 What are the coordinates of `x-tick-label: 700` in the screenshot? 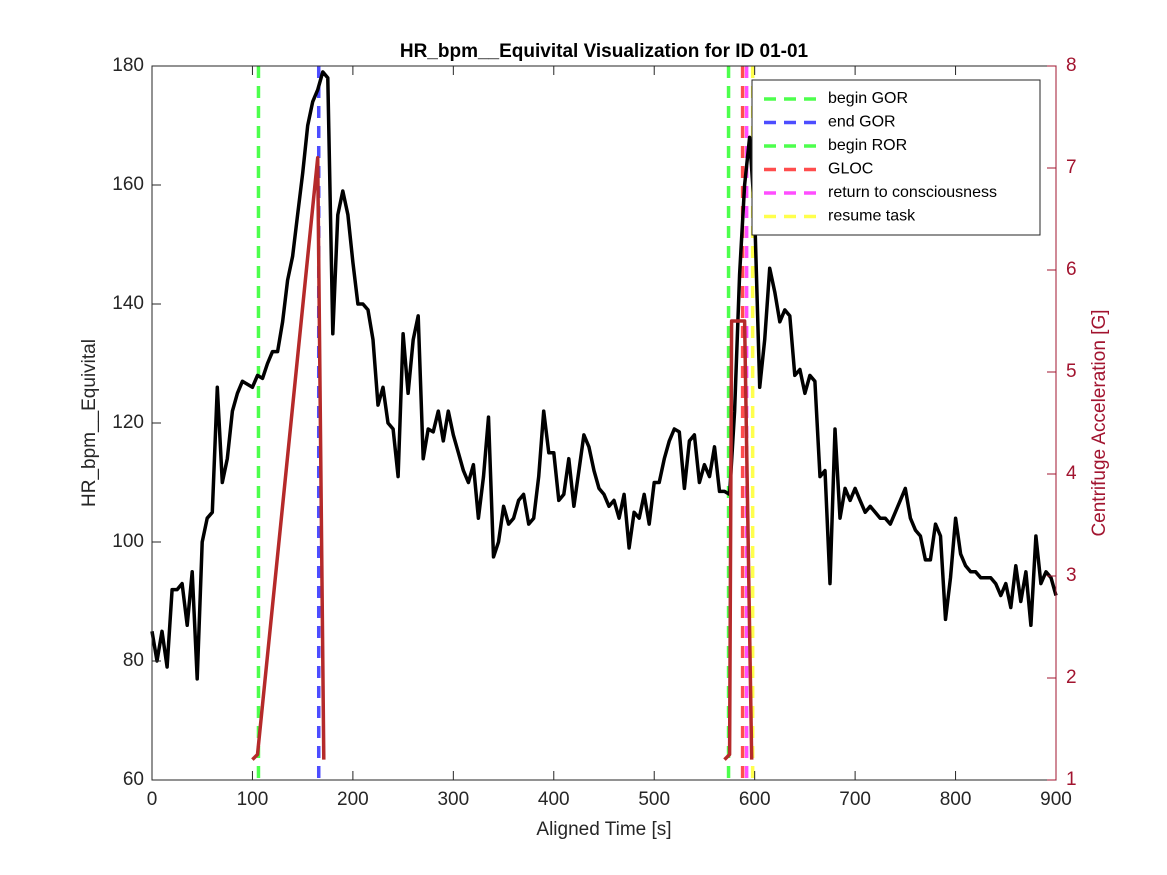 It's located at (855, 799).